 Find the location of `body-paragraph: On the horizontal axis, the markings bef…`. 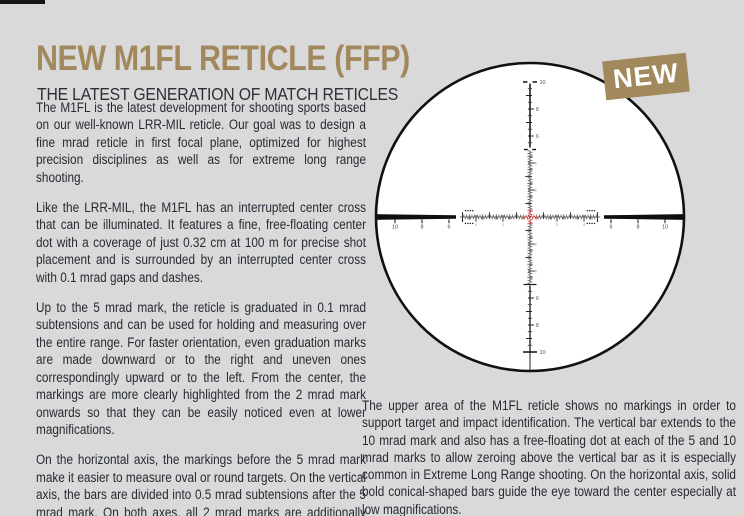

body-paragraph: On the horizontal axis, the markings bef… is located at coordinates (201, 484).